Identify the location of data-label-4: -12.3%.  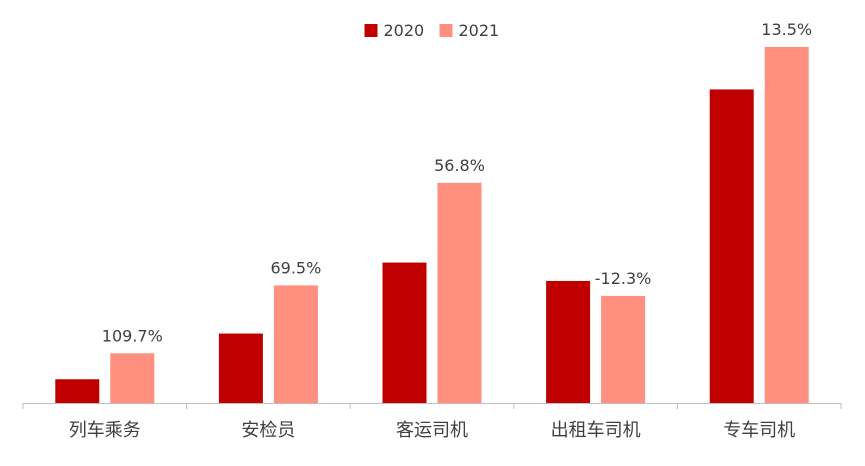
(623, 278).